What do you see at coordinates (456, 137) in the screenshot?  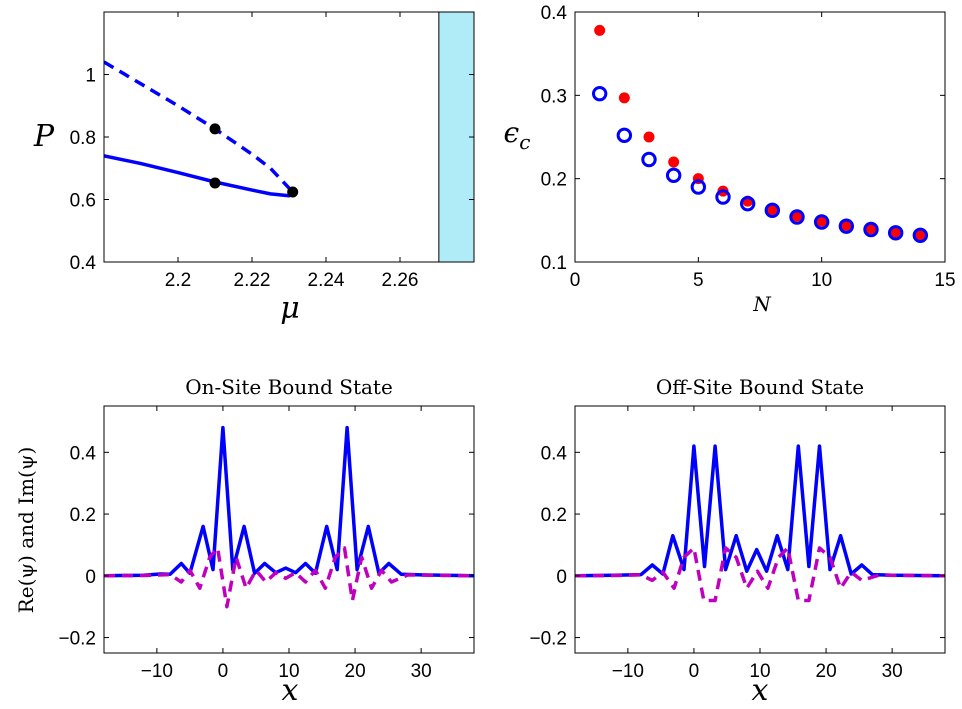 I see `shaded-band` at bounding box center [456, 137].